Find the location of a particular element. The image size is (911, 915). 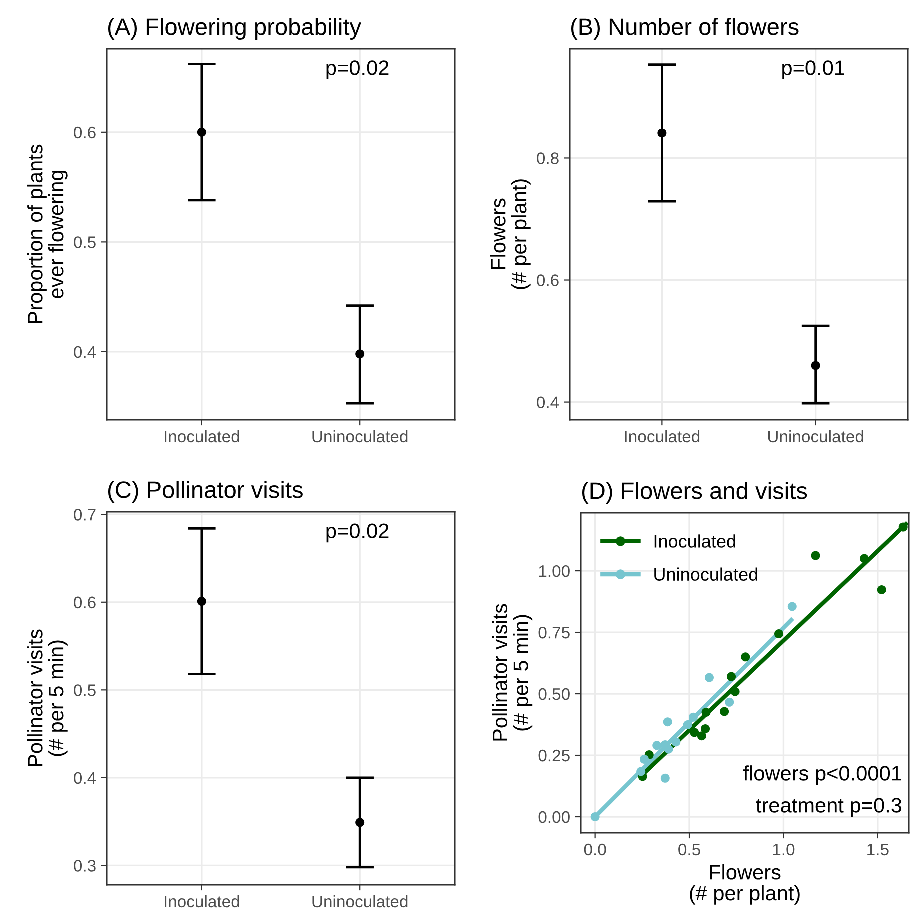

x-tick-label: 1.0 is located at coordinates (784, 850).